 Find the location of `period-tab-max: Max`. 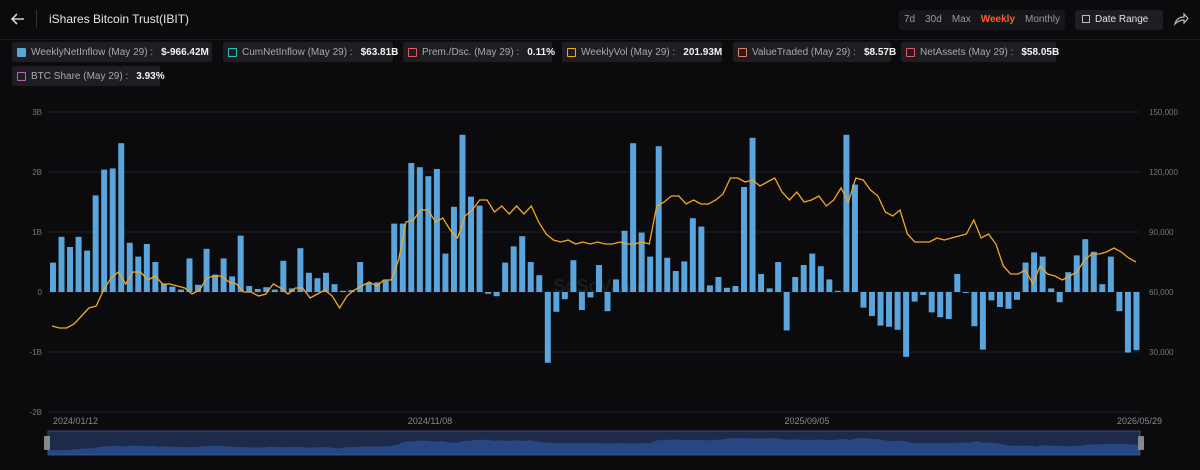

period-tab-max: Max is located at coordinates (961, 19).